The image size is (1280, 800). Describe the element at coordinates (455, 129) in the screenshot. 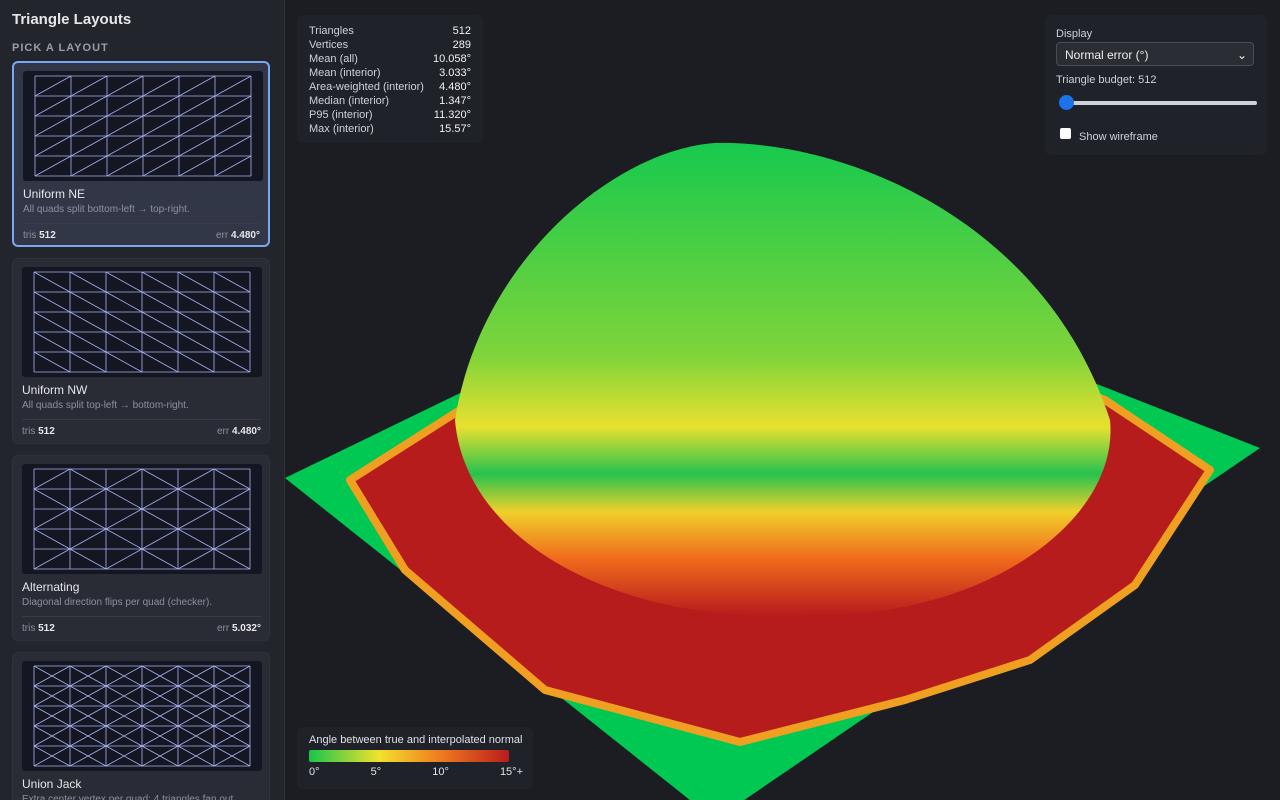

I see `stat-value: 15.57°` at that location.